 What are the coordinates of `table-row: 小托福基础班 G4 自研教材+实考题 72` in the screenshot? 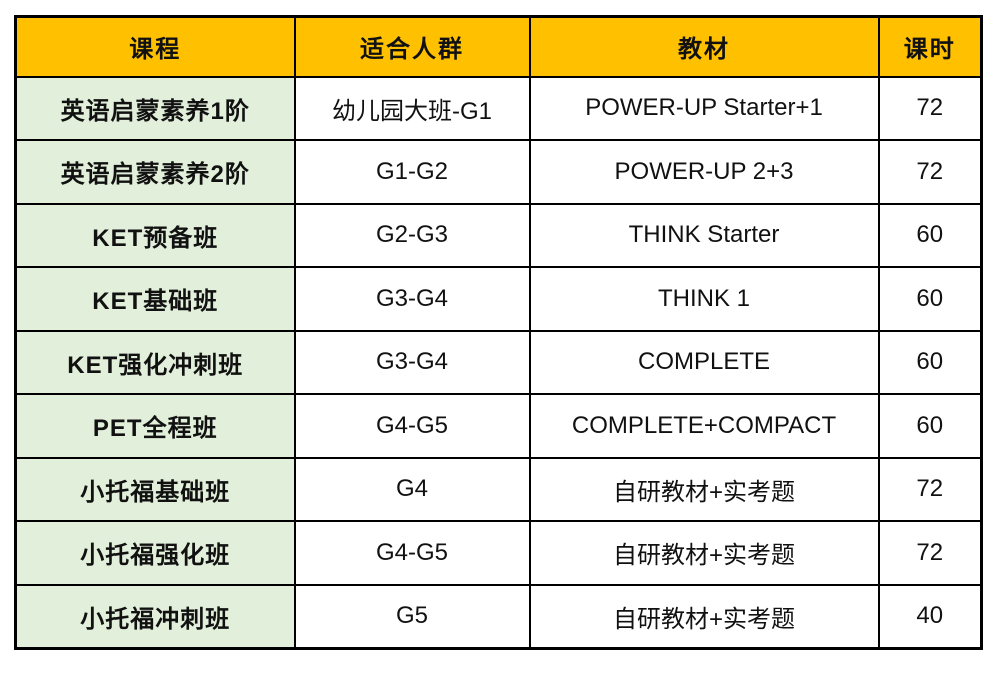 It's located at (498, 489).